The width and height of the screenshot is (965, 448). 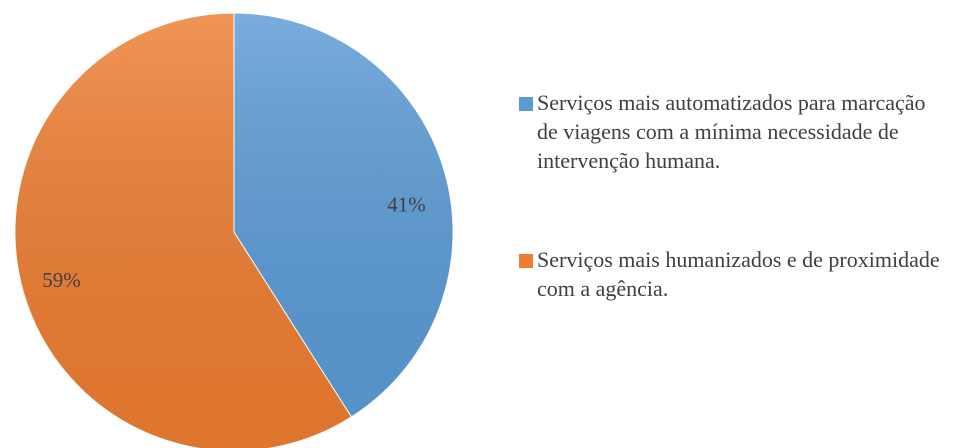 What do you see at coordinates (406, 205) in the screenshot?
I see `data-label: 41%` at bounding box center [406, 205].